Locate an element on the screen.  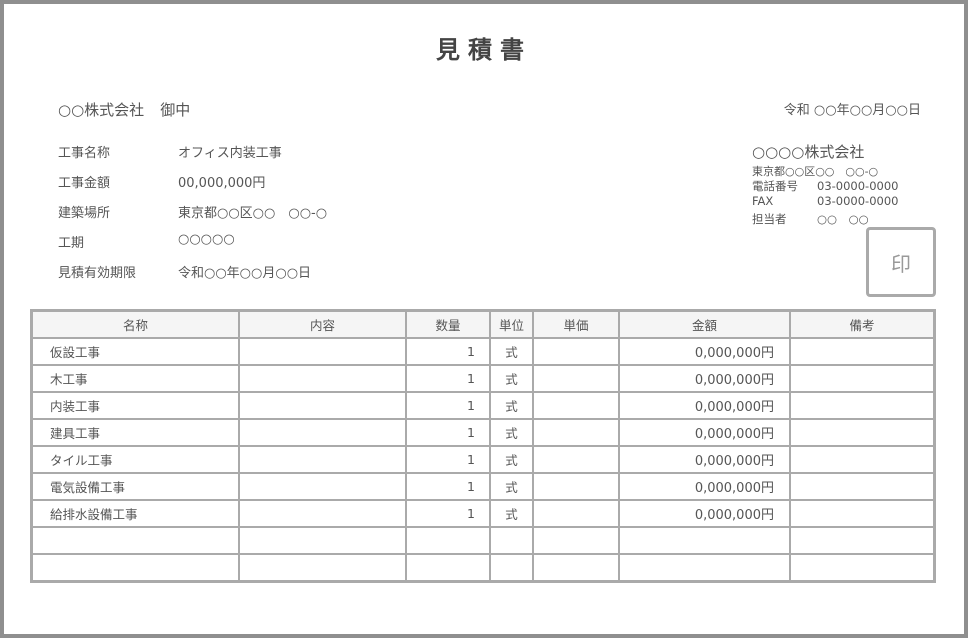
column-header: 名称 is located at coordinates (135, 324).